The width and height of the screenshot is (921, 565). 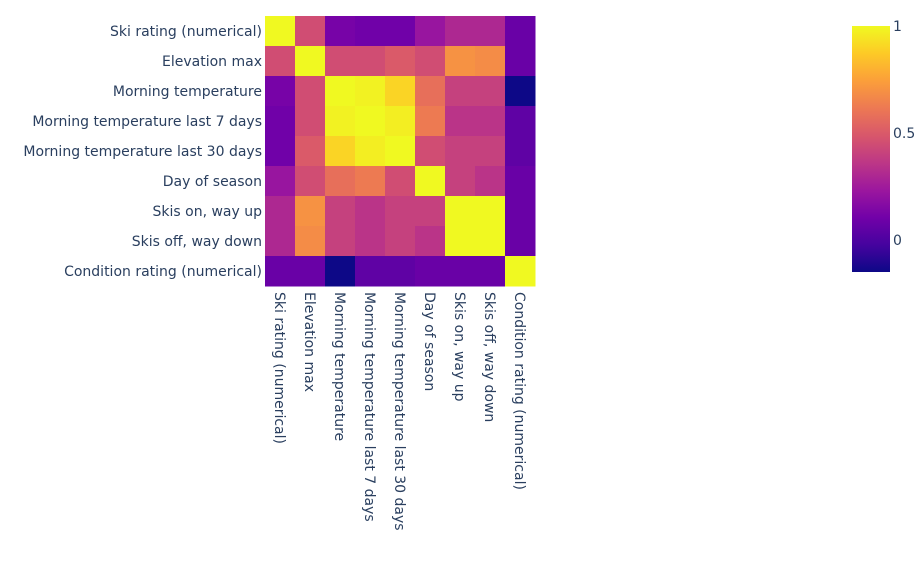 I want to click on colorbar: 00.51, so click(x=883, y=145).